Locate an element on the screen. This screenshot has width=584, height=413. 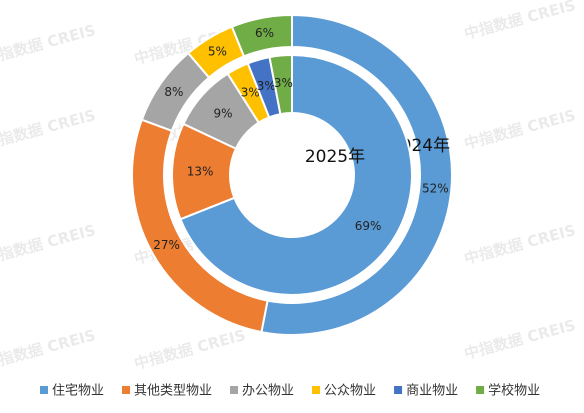
ring-label: 2025年 is located at coordinates (335, 157).